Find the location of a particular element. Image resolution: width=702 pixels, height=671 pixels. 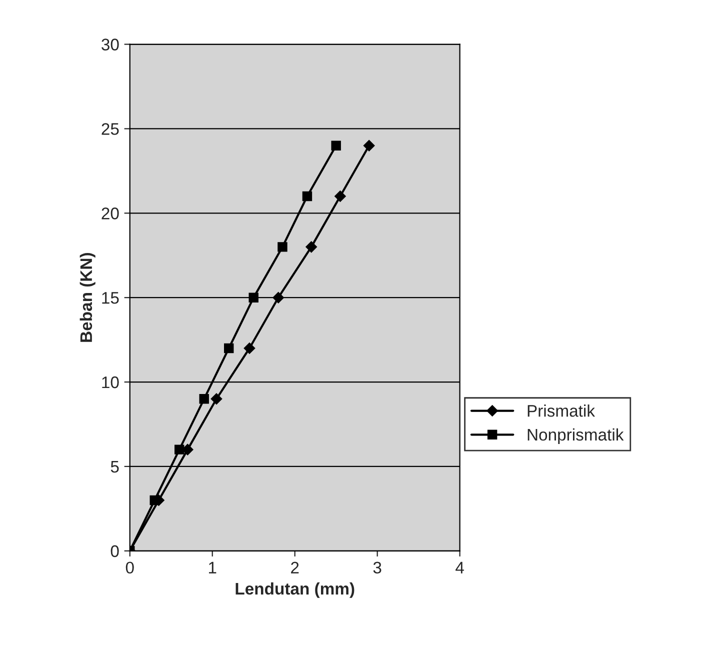

y-tick-label: 25 is located at coordinates (110, 129).